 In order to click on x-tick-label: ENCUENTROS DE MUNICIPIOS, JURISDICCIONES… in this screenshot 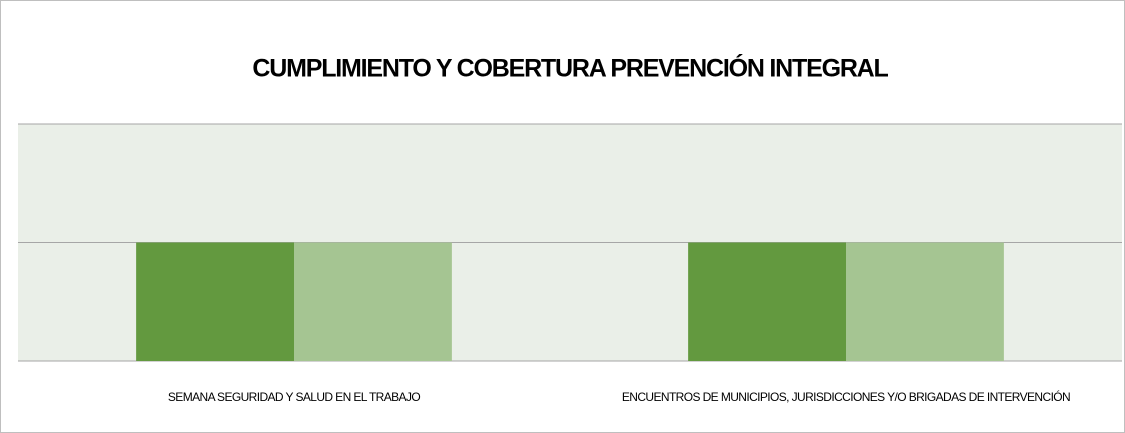, I will do `click(846, 396)`.